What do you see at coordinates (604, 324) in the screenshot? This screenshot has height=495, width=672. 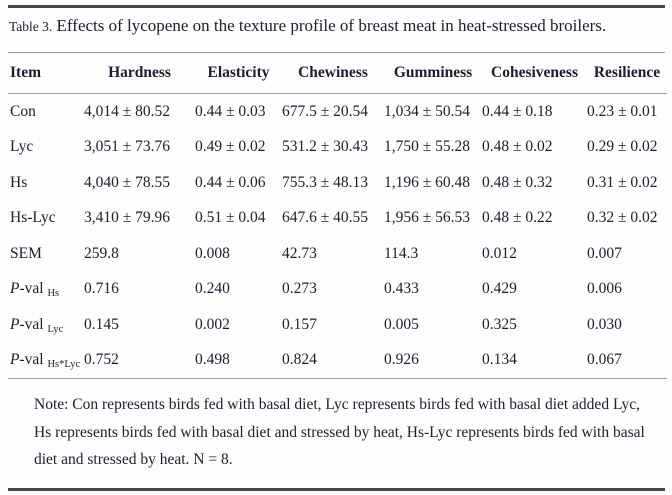 I see `cell-value: 0.030` at bounding box center [604, 324].